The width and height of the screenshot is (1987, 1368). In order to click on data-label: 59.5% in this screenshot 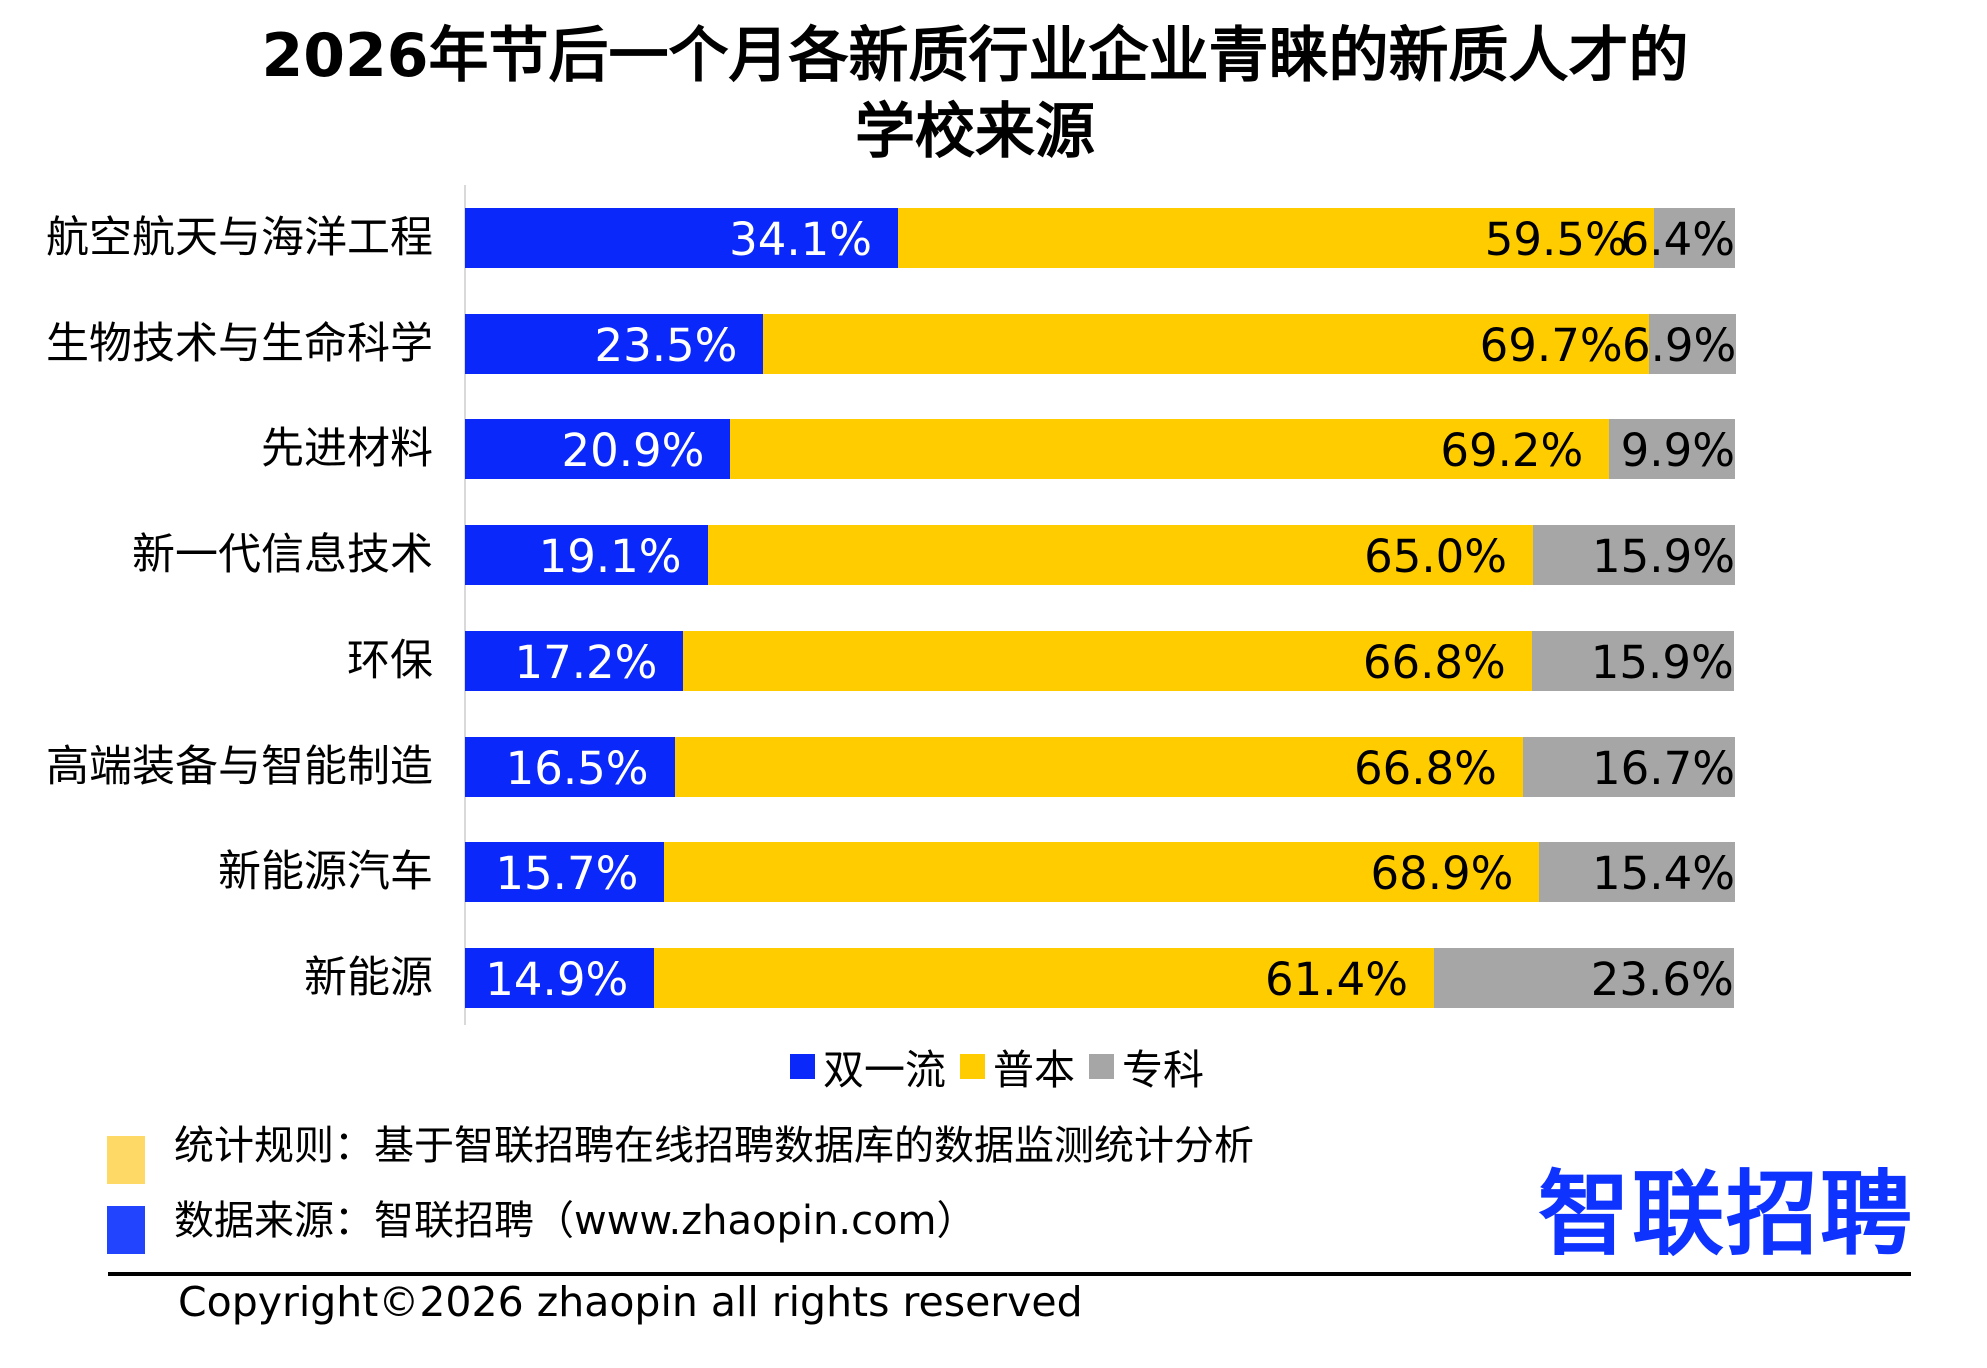, I will do `click(1556, 239)`.